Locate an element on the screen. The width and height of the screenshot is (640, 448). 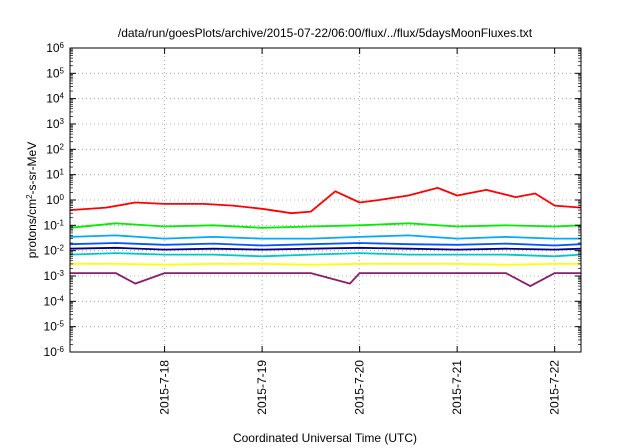
y-tick-exp: -1 is located at coordinates (61, 222).